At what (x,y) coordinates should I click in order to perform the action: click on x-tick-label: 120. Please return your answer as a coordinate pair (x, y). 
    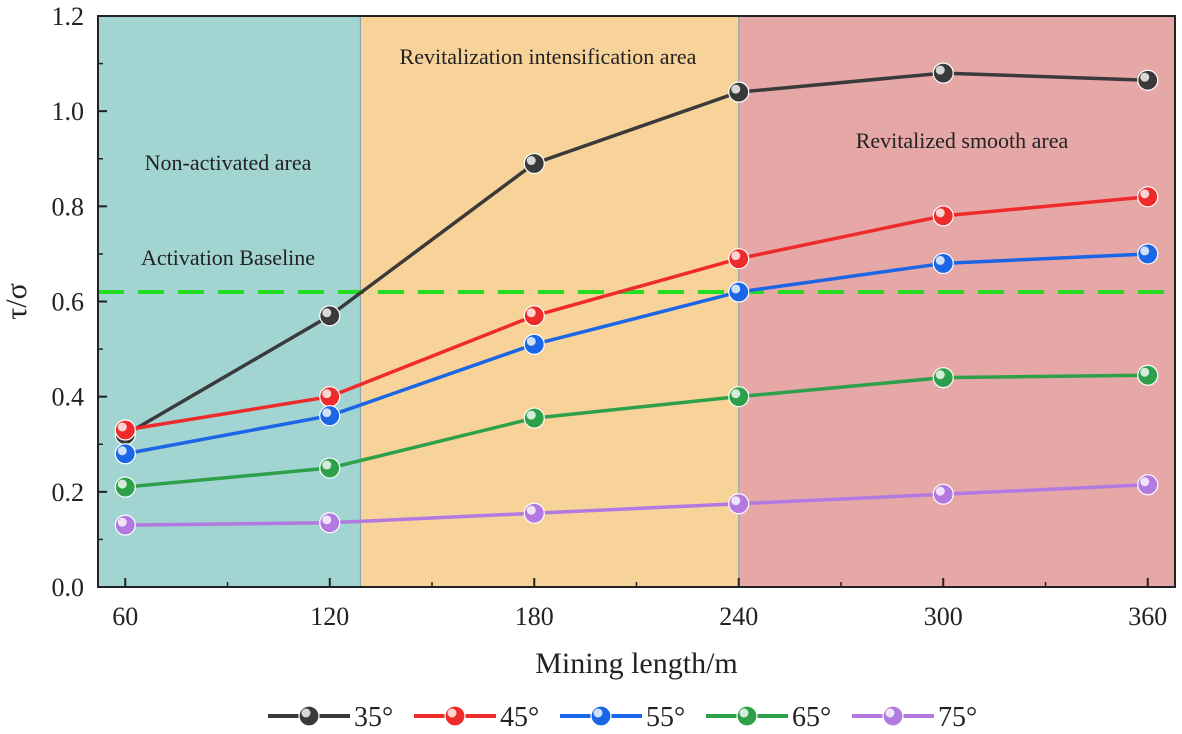
    Looking at the image, I should click on (329, 616).